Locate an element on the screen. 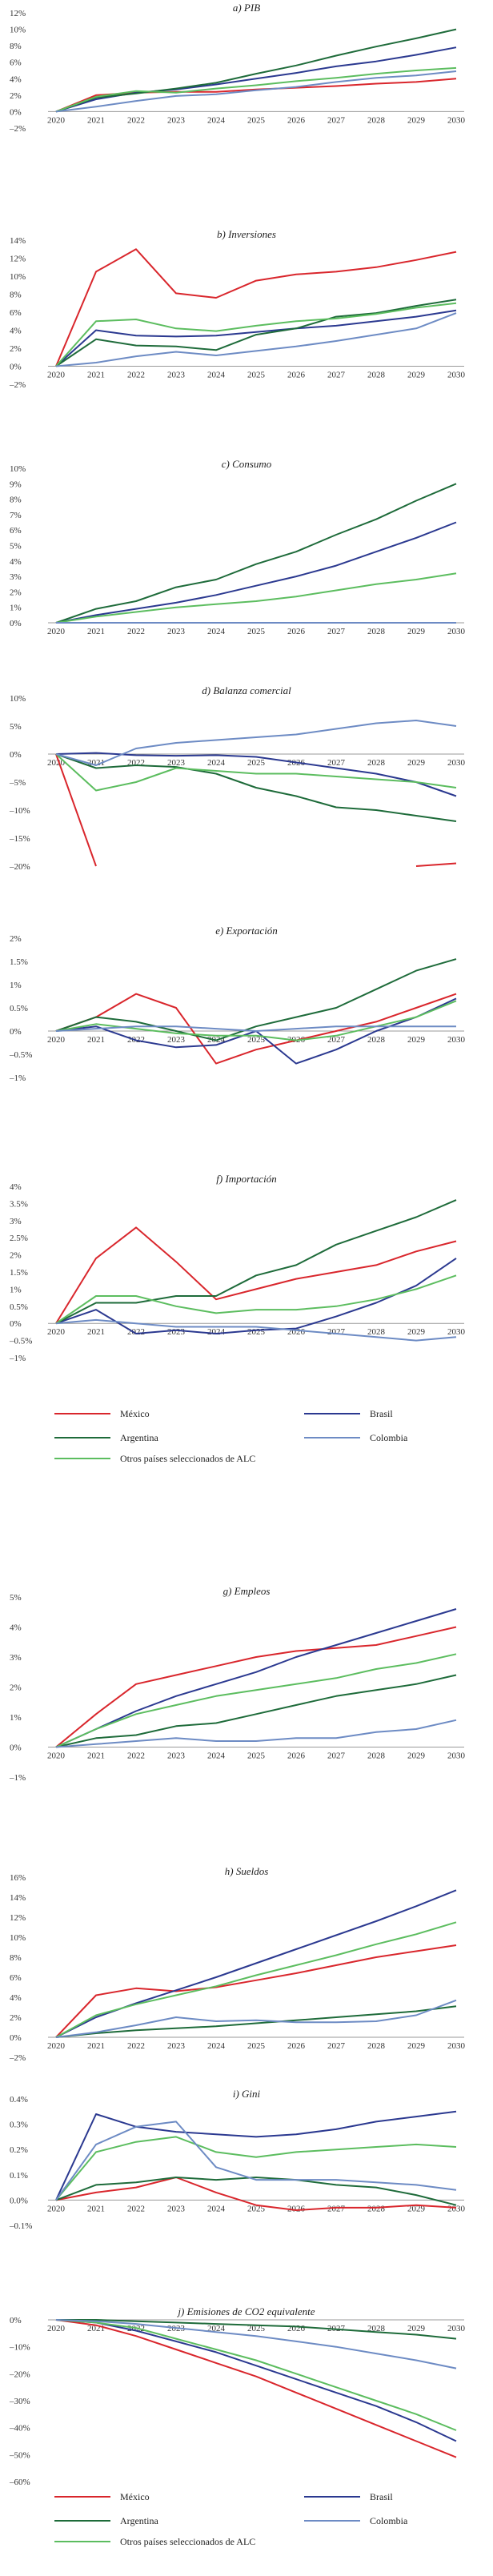 This screenshot has width=493, height=2576. legend-label: México is located at coordinates (135, 1413).